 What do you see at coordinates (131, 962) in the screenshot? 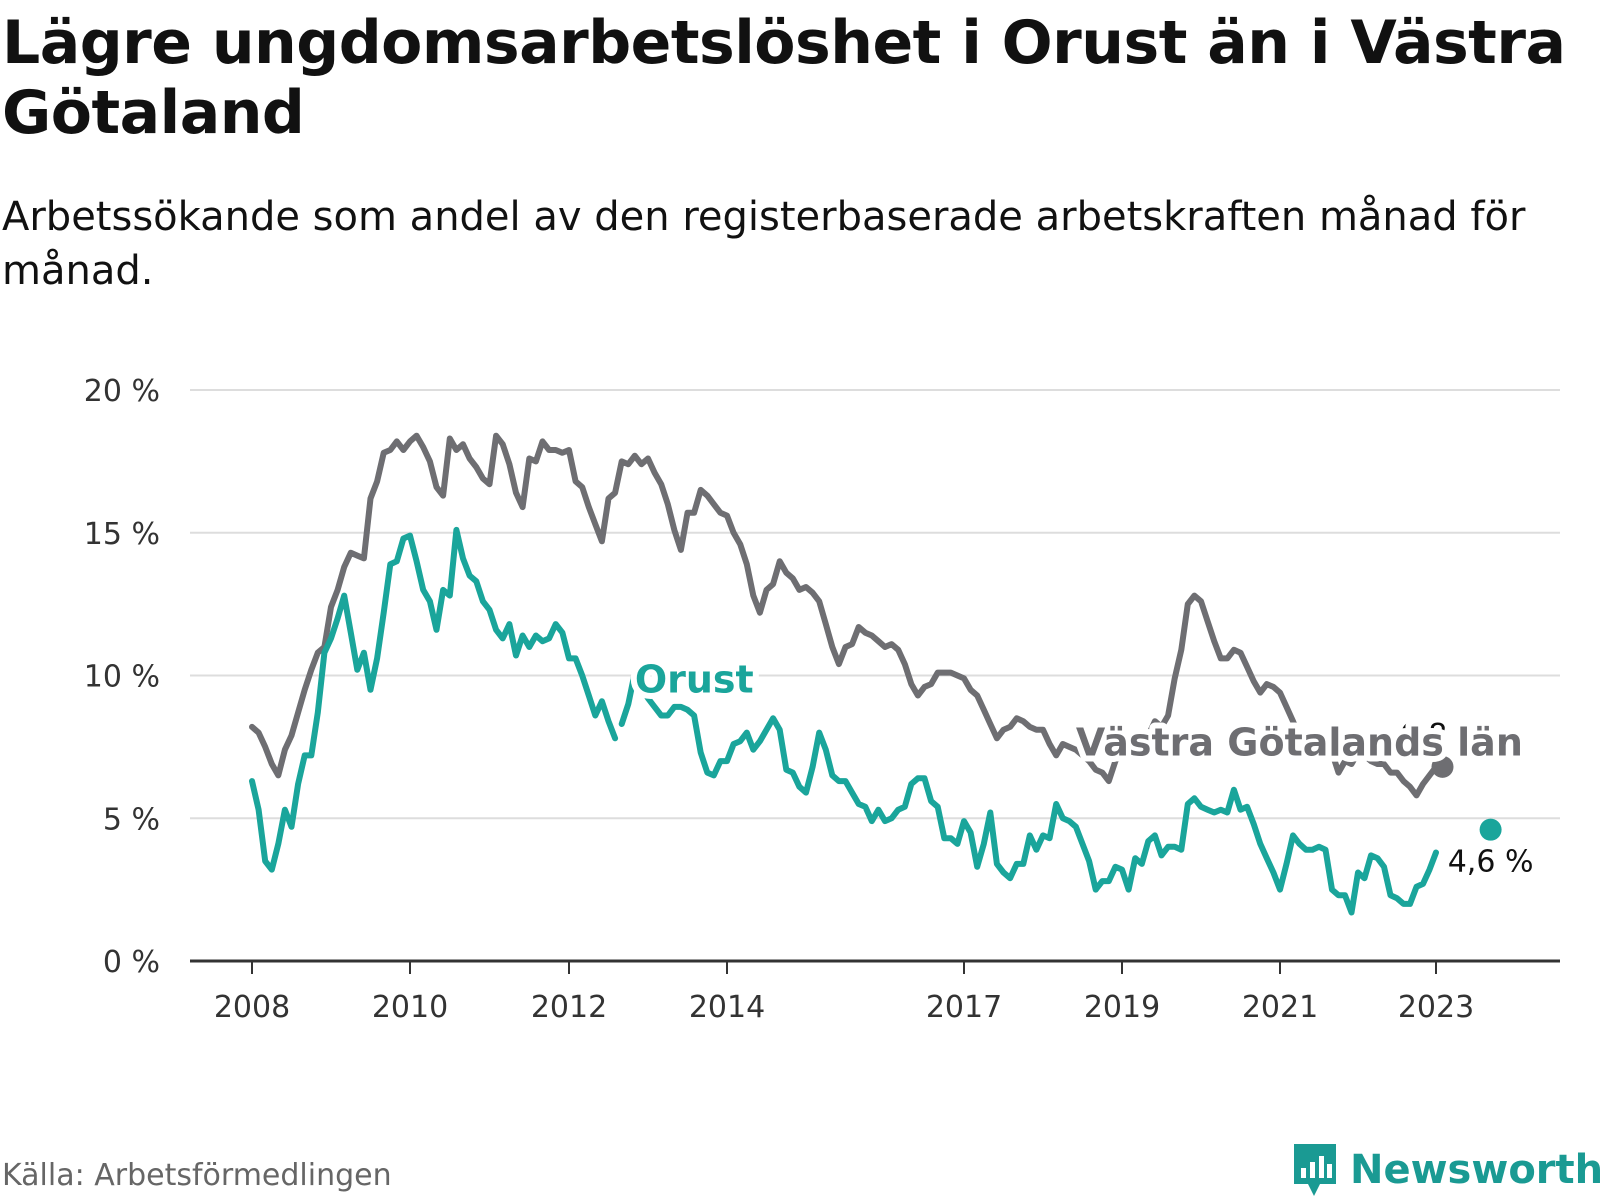
I see `y-tick-label: 0 %` at bounding box center [131, 962].